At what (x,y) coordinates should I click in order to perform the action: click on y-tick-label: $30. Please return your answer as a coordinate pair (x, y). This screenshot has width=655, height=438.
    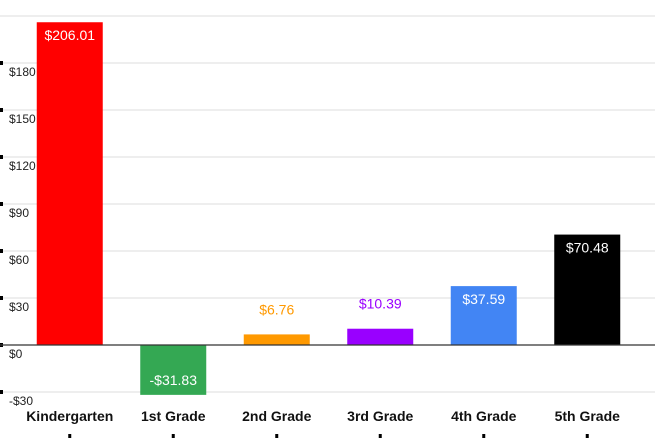
    Looking at the image, I should click on (19, 307).